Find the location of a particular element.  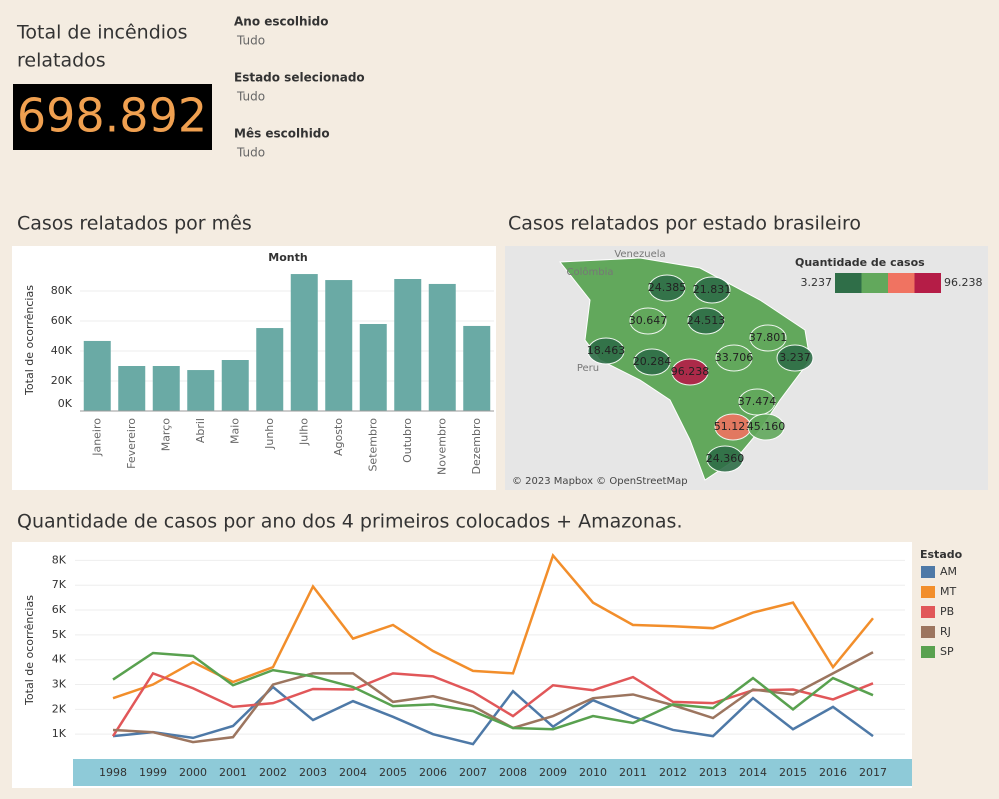

x-tick-label: 2011 is located at coordinates (633, 772).